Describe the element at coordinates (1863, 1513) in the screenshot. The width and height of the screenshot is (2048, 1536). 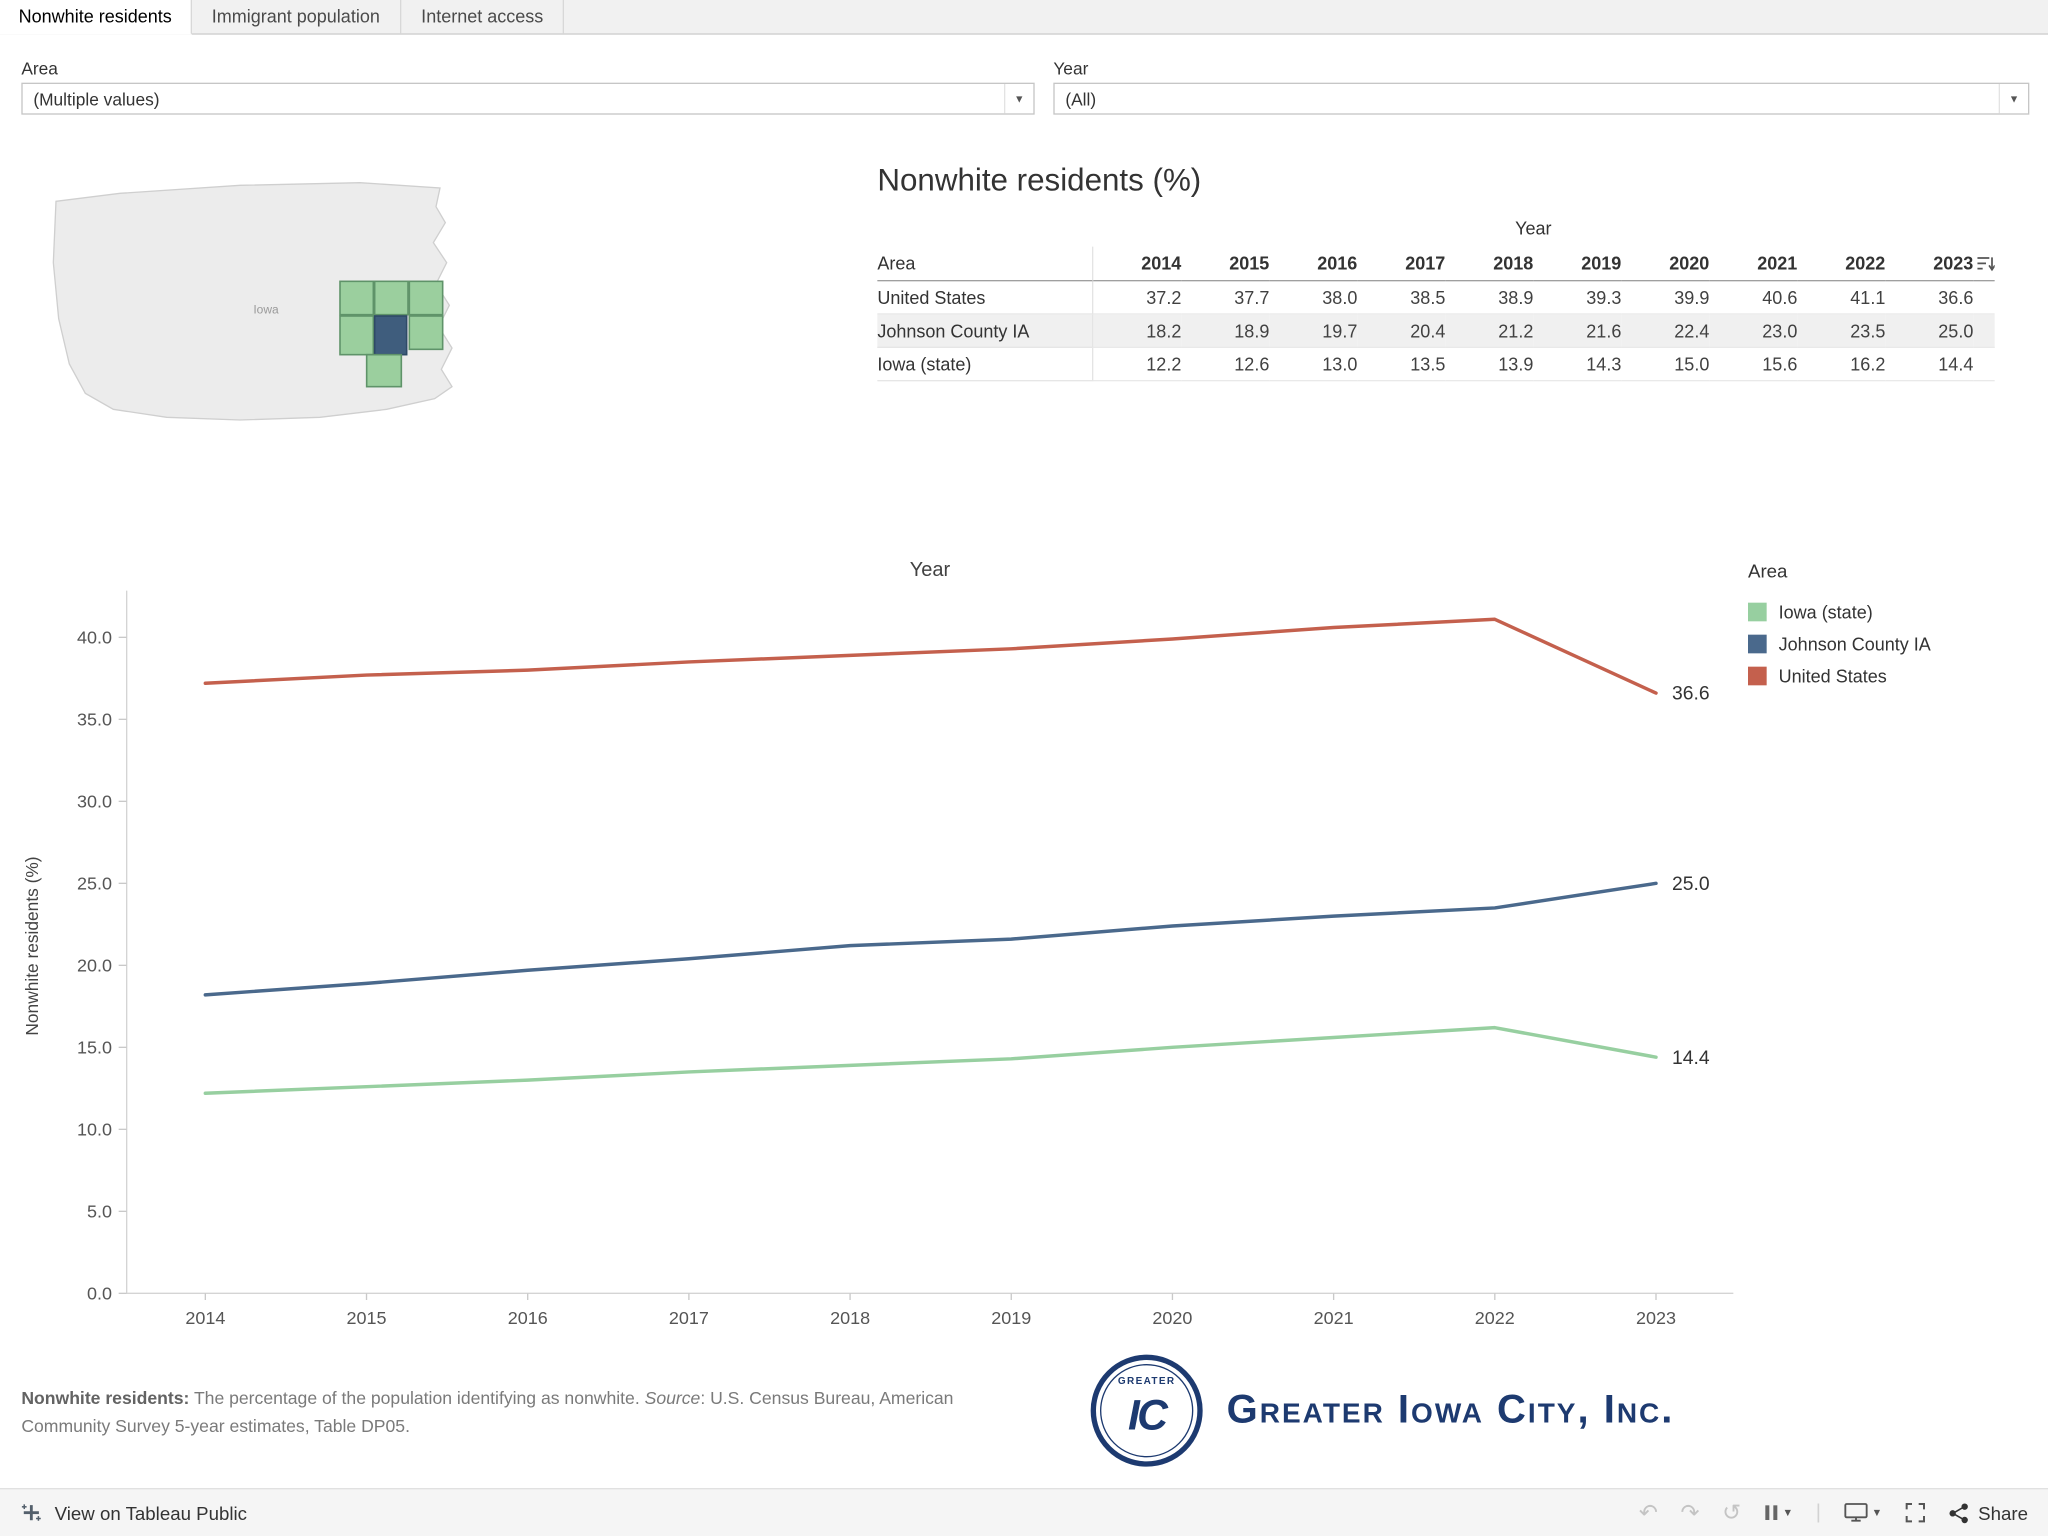
I see `device-preview-button: ▼` at that location.